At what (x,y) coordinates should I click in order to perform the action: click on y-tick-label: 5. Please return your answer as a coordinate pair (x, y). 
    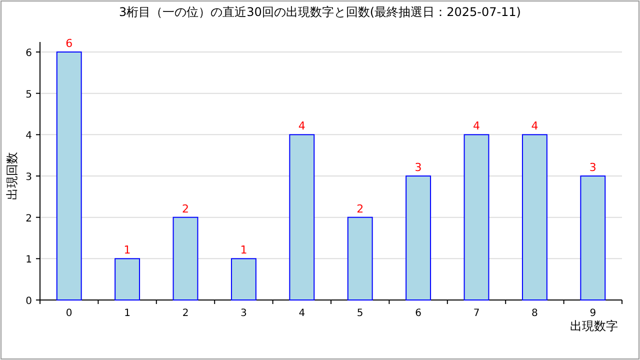
    Looking at the image, I should click on (29, 94).